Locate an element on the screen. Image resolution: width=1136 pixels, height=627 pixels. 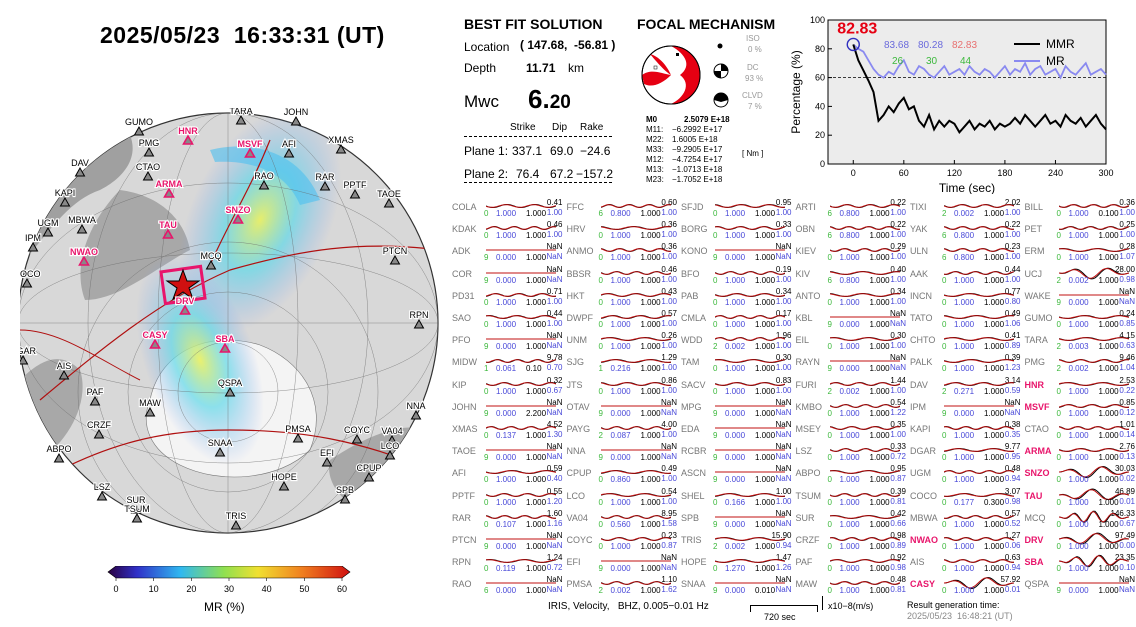
x-tick-label: 240 is located at coordinates (1055, 173).